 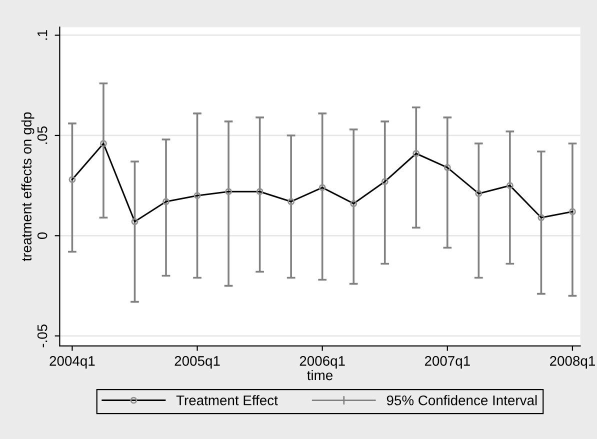 What do you see at coordinates (447, 362) in the screenshot?
I see `x-tick-label: 2007q1` at bounding box center [447, 362].